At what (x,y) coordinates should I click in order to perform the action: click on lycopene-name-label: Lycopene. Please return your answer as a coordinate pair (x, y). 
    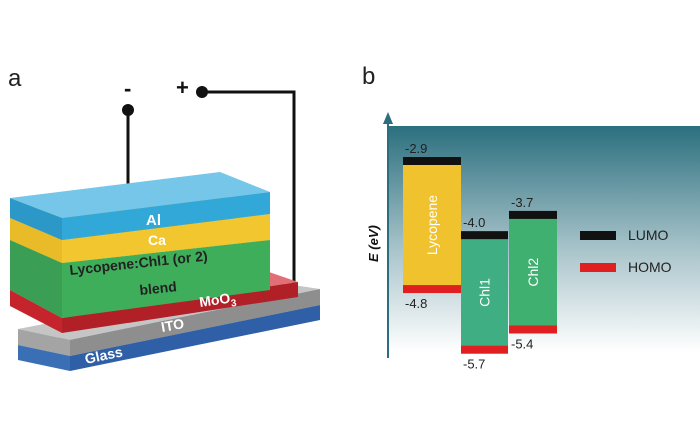
    Looking at the image, I should click on (432, 225).